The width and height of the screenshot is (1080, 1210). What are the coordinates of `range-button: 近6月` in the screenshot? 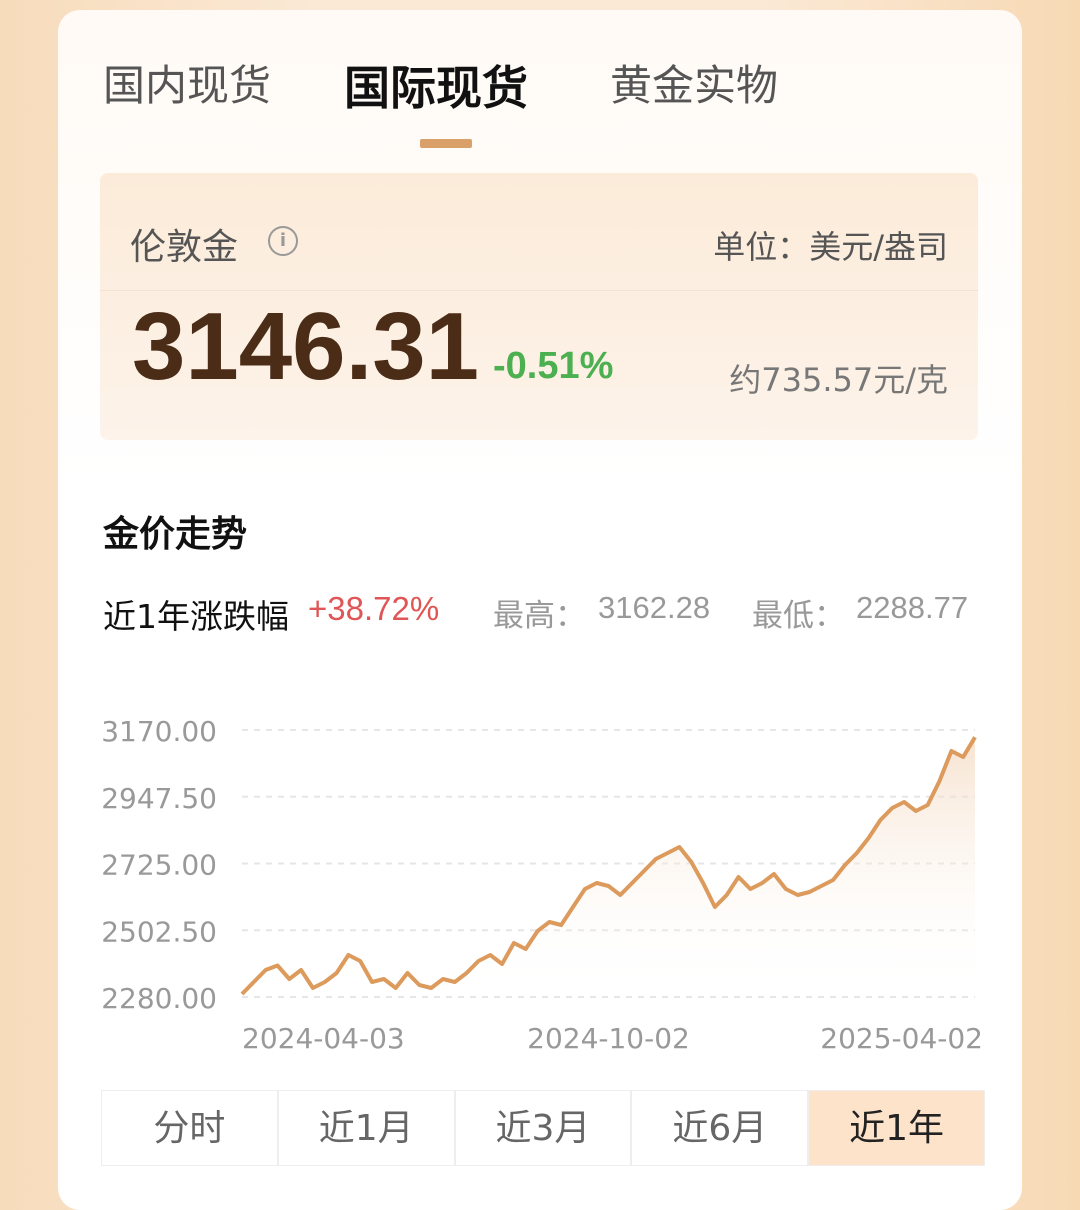 It's located at (720, 1128).